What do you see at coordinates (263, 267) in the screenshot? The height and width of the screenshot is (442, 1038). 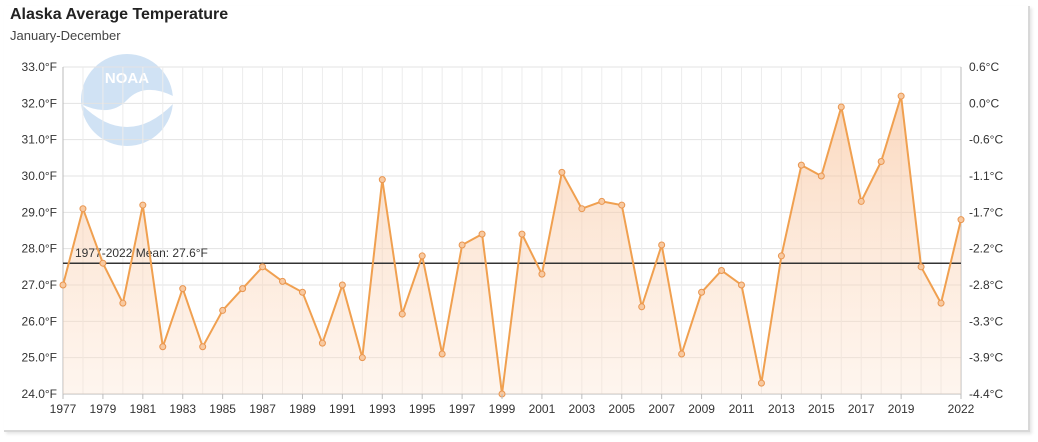 I see `data-point-1987` at bounding box center [263, 267].